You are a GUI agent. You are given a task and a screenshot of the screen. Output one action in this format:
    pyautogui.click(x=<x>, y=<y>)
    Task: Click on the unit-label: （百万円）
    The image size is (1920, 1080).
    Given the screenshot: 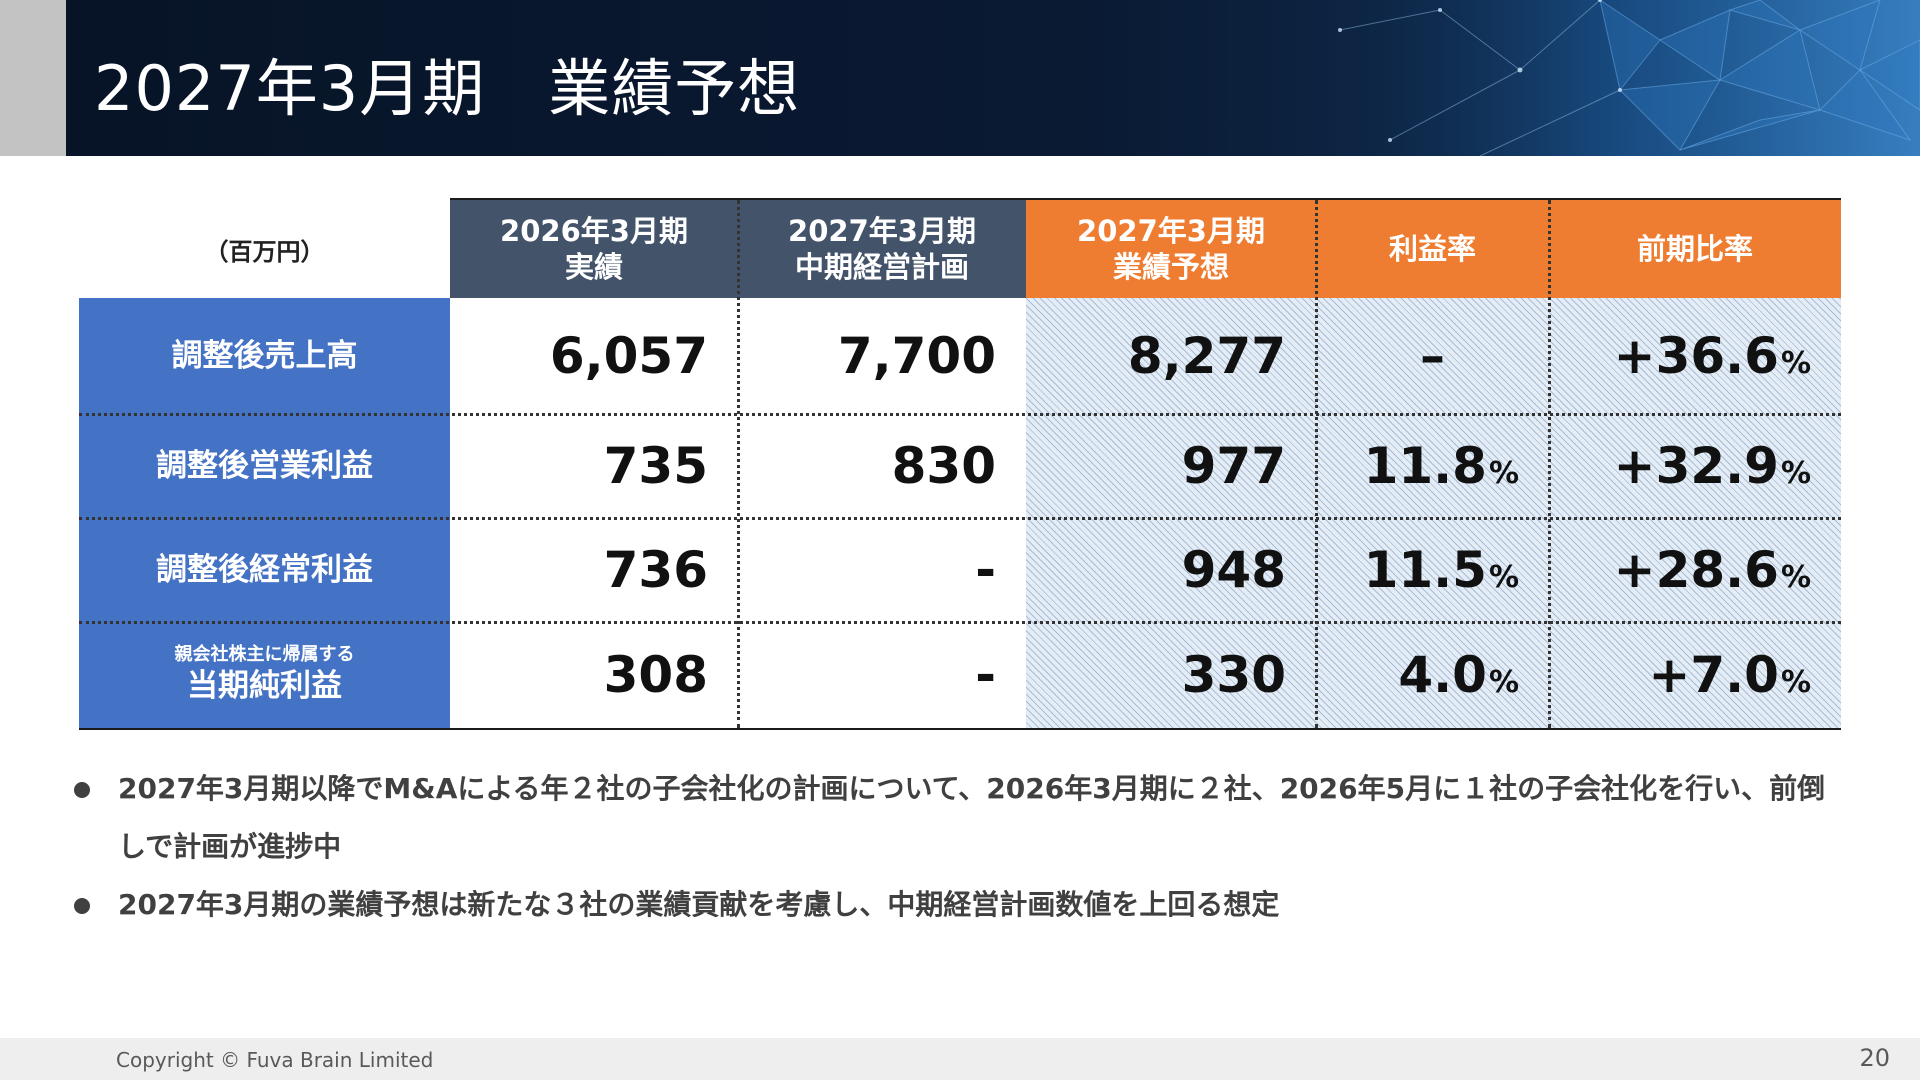 What is the action you would take?
    pyautogui.click(x=264, y=251)
    